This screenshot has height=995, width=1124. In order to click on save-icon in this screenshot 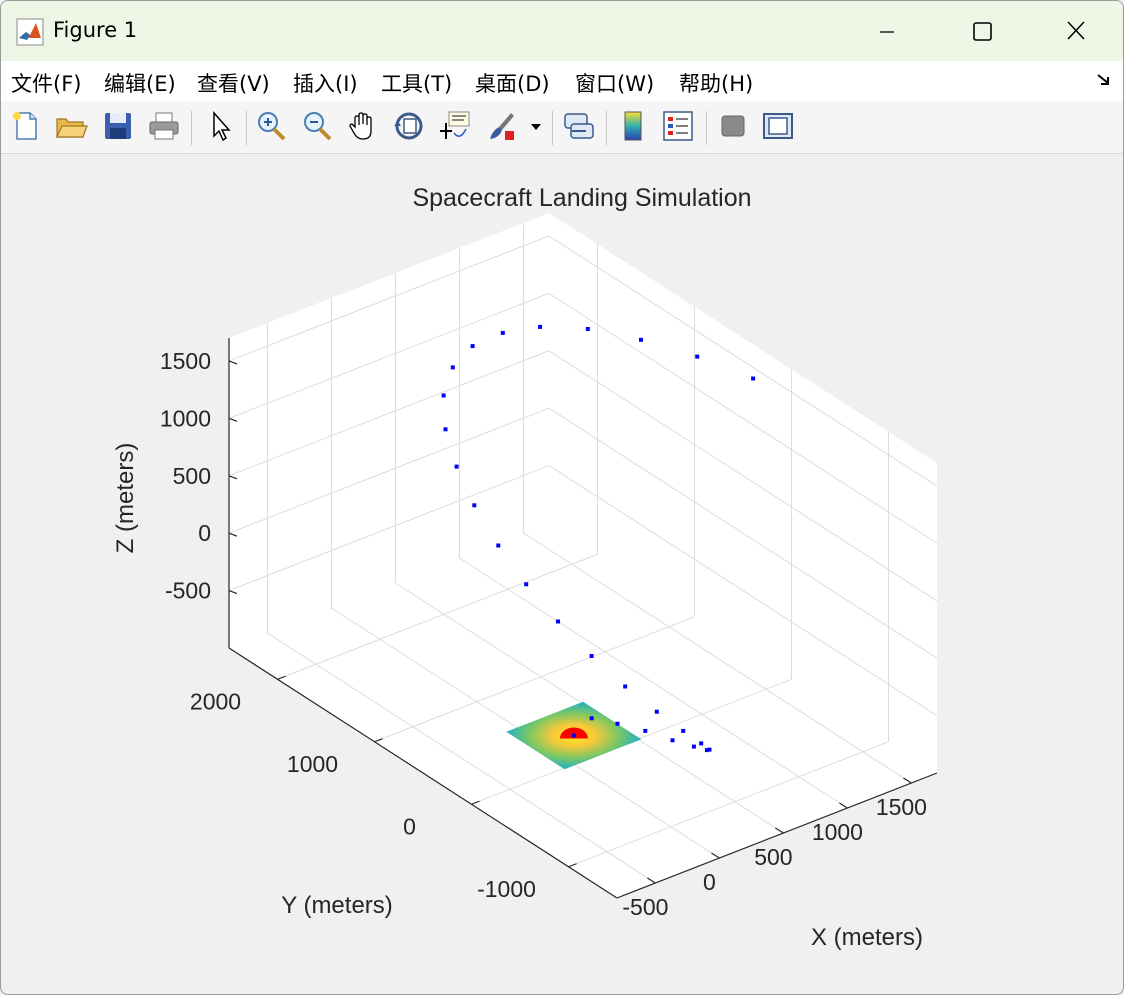, I will do `click(118, 126)`.